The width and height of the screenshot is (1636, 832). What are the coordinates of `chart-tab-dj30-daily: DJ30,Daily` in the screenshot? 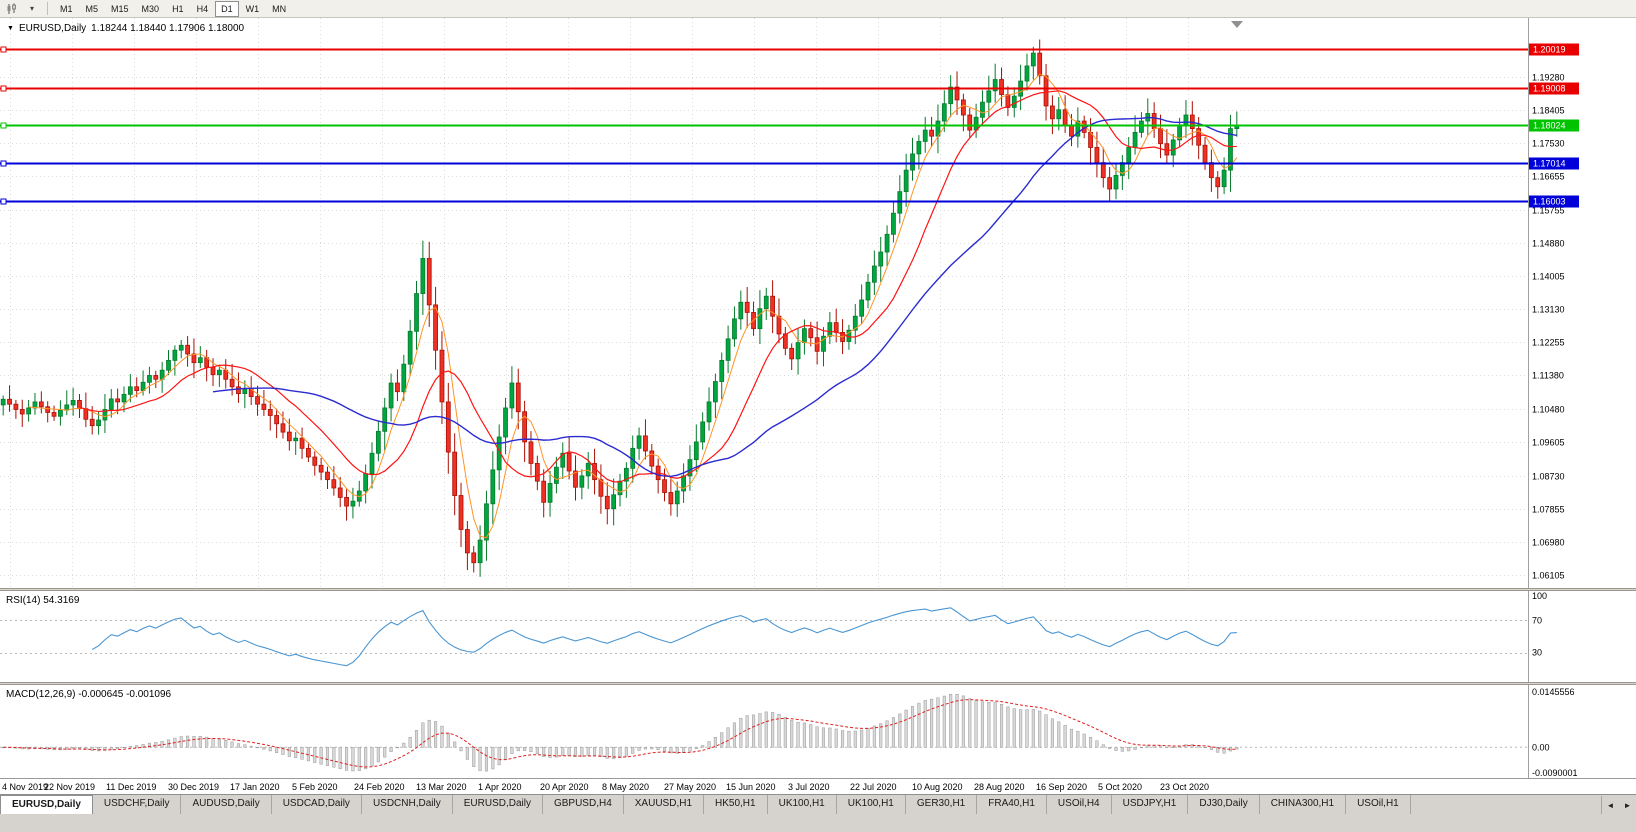 It's located at (1224, 804).